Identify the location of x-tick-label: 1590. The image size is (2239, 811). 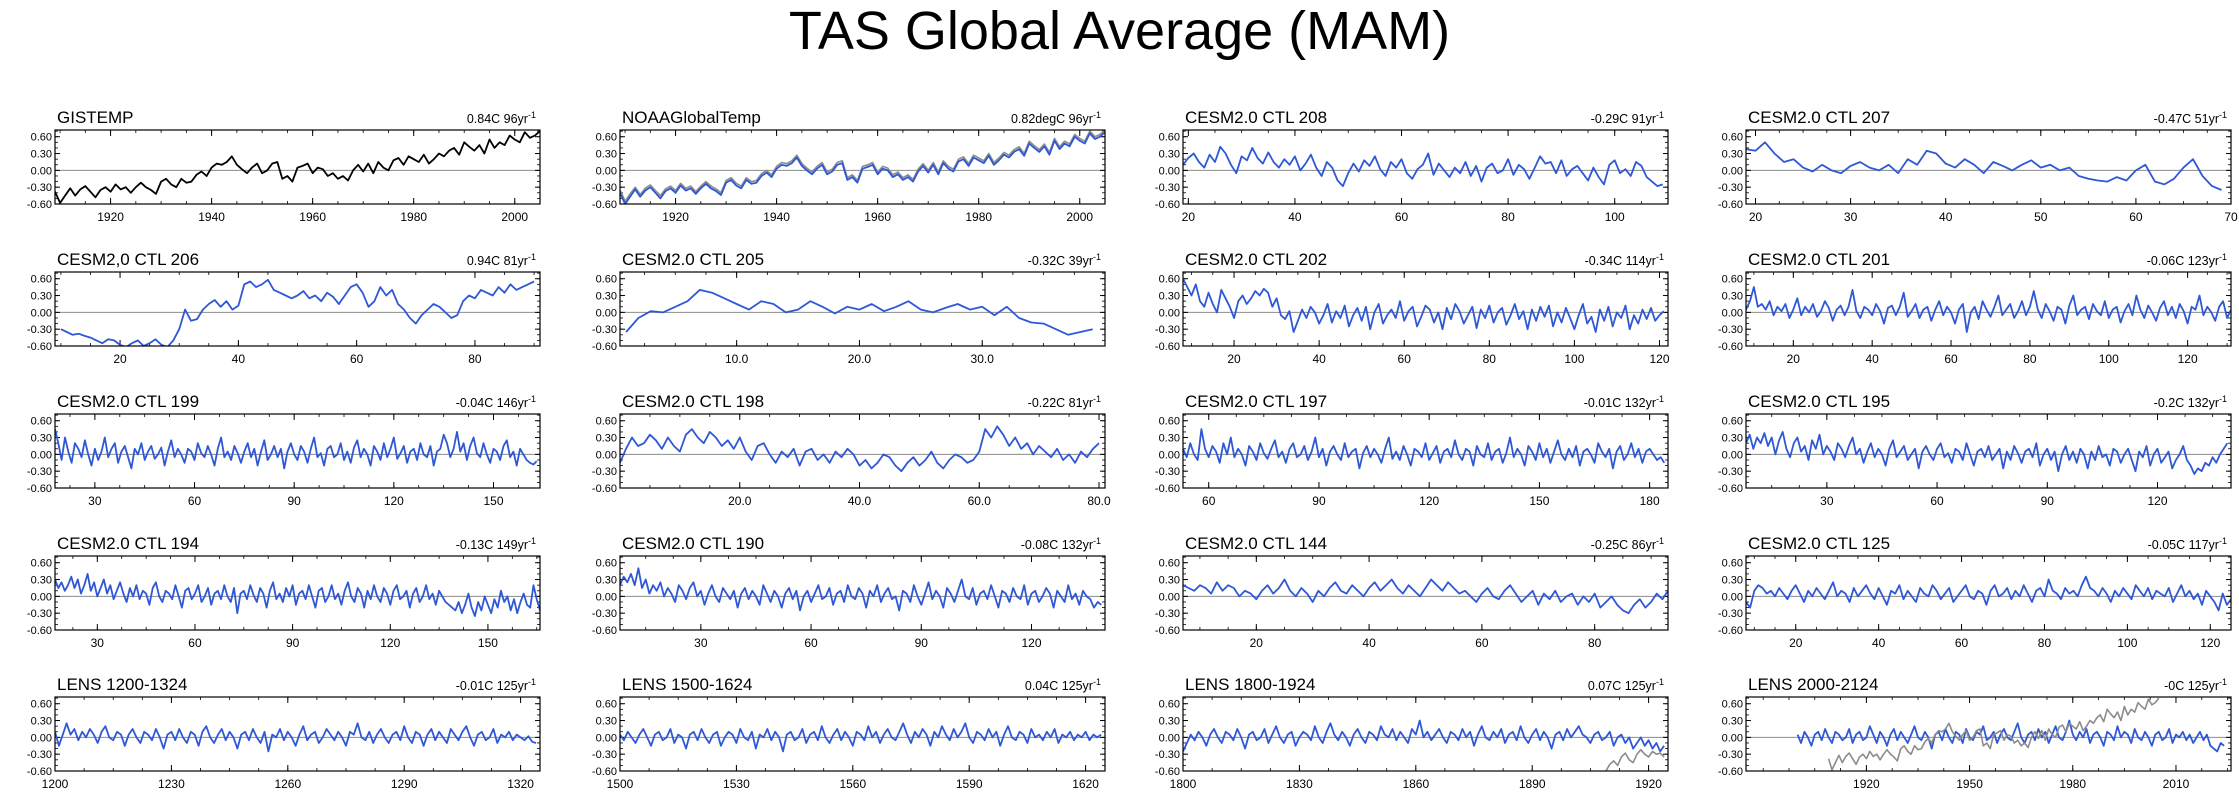
(969, 784).